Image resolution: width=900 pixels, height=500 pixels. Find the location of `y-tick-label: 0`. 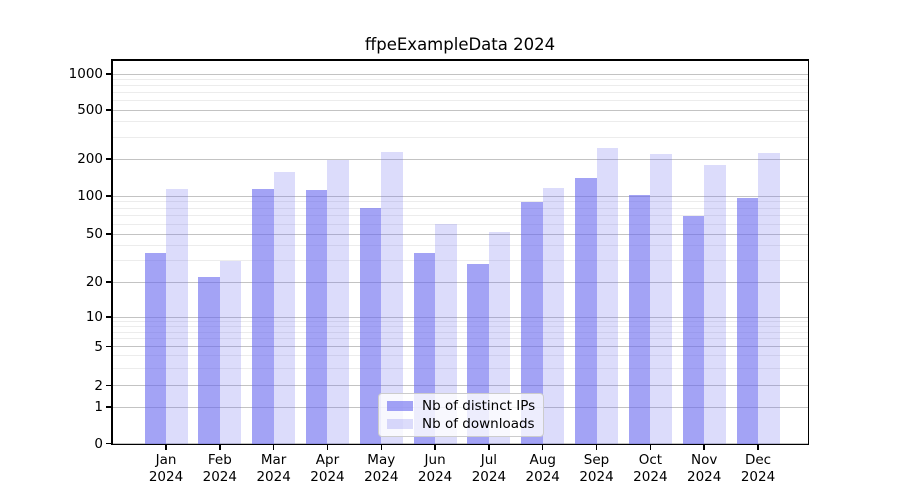

y-tick-label: 0 is located at coordinates (98, 443).